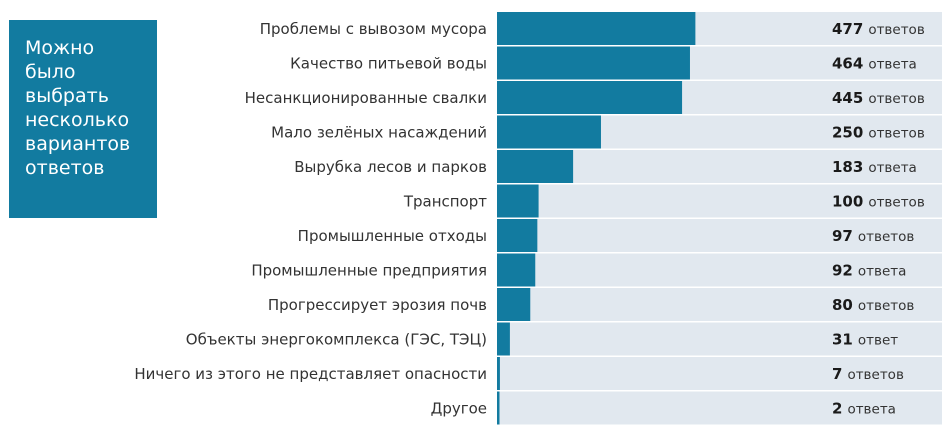 The width and height of the screenshot is (942, 435). I want to click on value-label: 92 ответа, so click(869, 271).